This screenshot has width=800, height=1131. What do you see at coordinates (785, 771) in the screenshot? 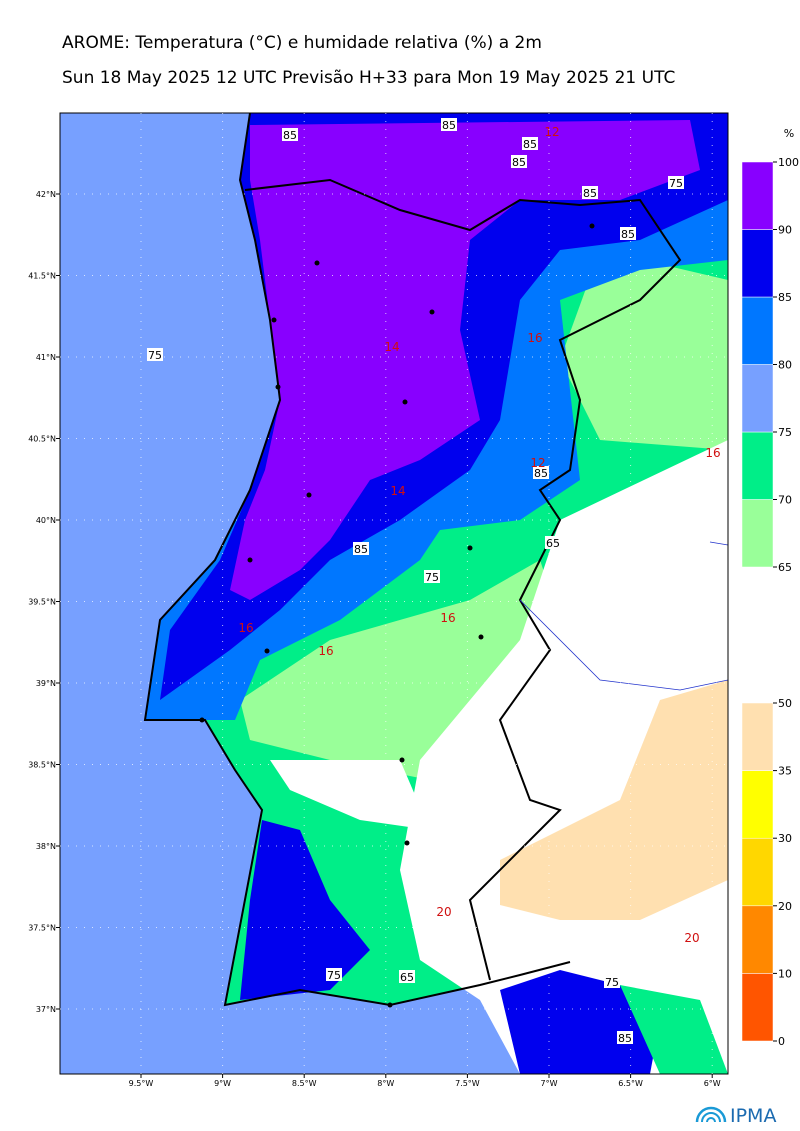
I see `colorbar-label: 35` at bounding box center [785, 771].